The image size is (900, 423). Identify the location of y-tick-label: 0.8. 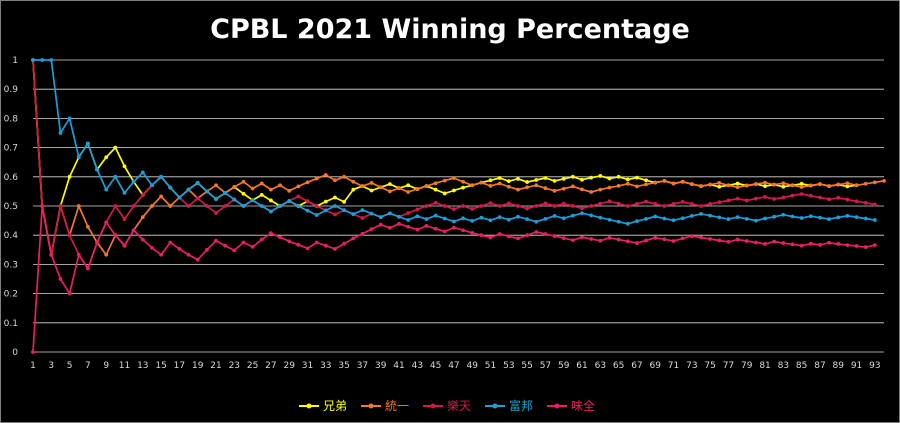
(11, 119).